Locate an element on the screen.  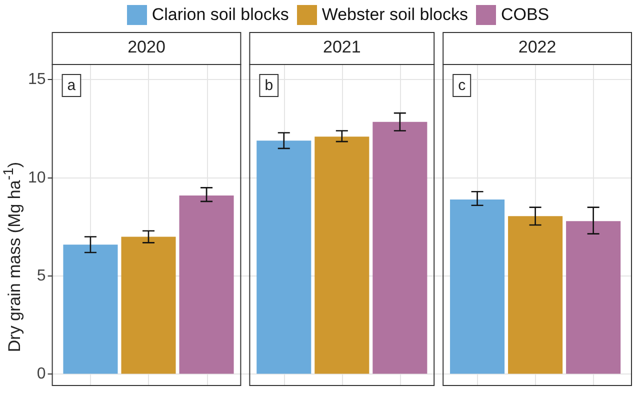
y-tick-label: 0 is located at coordinates (41, 374).